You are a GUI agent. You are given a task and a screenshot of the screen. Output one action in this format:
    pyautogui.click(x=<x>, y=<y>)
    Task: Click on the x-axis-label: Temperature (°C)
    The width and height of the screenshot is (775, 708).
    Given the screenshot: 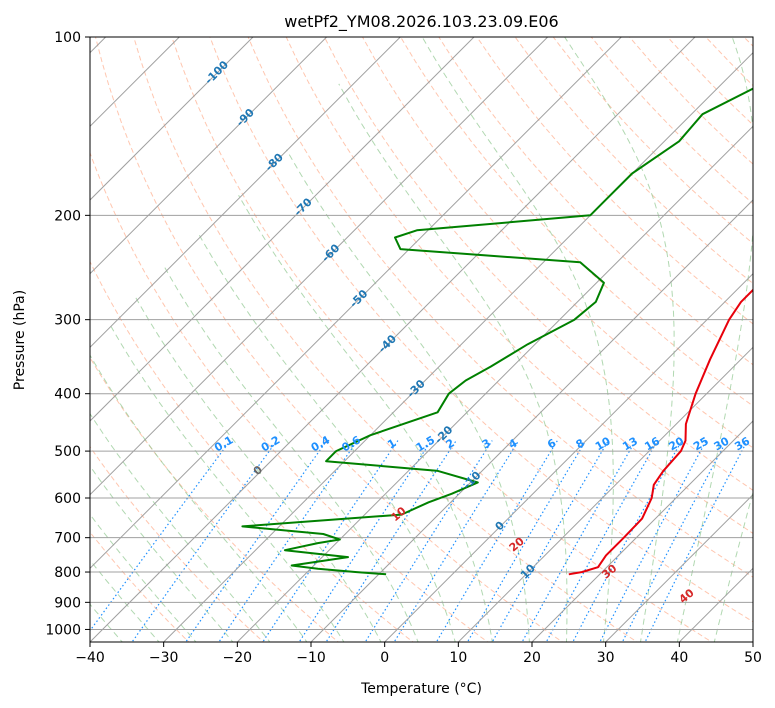 What is the action you would take?
    pyautogui.click(x=421, y=689)
    